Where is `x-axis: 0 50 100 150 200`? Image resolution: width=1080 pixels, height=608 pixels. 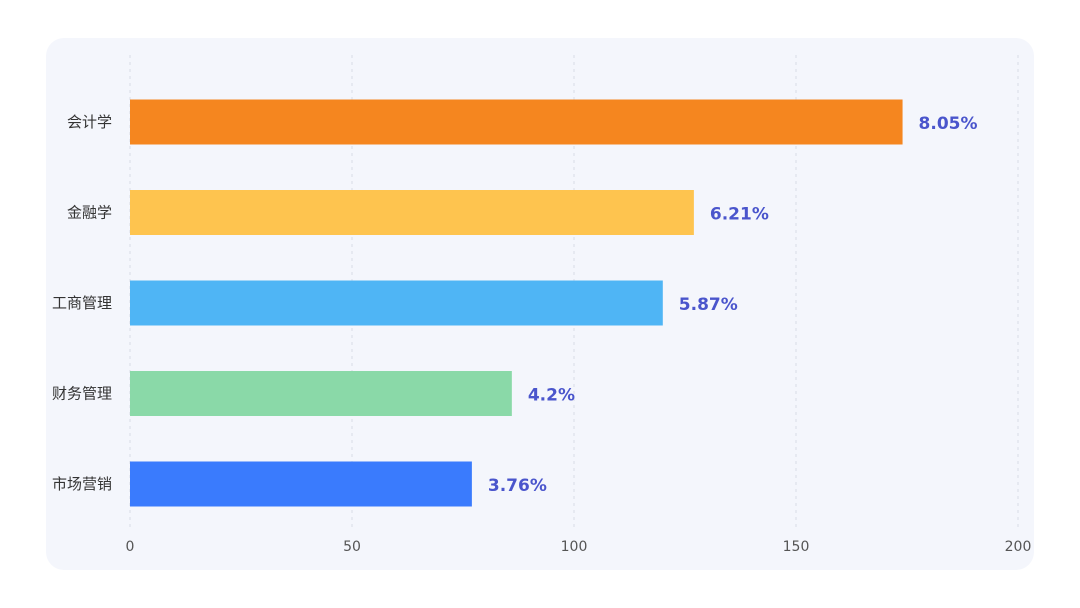
x-axis: 0 50 100 150 200 is located at coordinates (579, 547).